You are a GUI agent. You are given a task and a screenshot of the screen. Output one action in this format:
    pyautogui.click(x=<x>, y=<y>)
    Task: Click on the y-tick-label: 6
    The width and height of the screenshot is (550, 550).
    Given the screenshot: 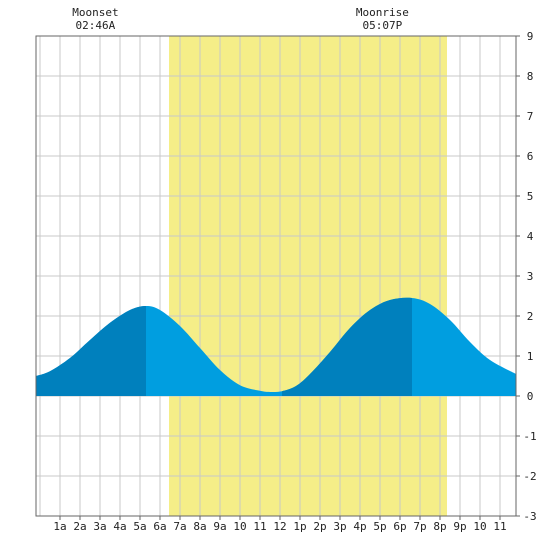 What is the action you would take?
    pyautogui.click(x=530, y=156)
    